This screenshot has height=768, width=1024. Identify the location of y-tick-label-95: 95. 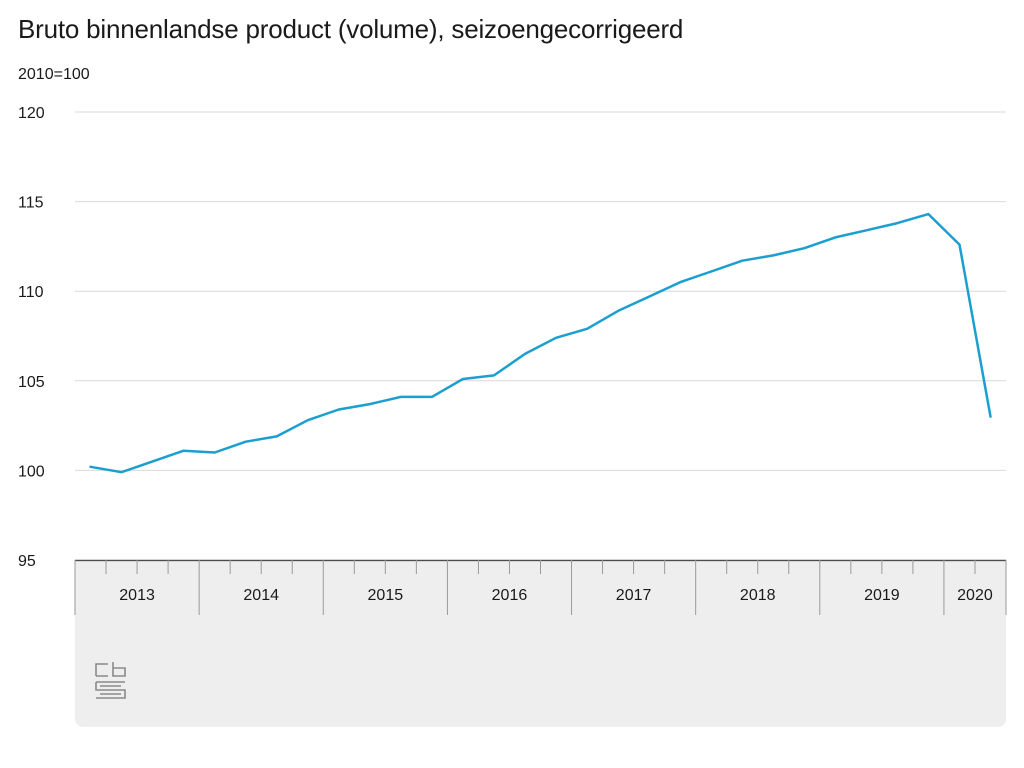
(27, 561).